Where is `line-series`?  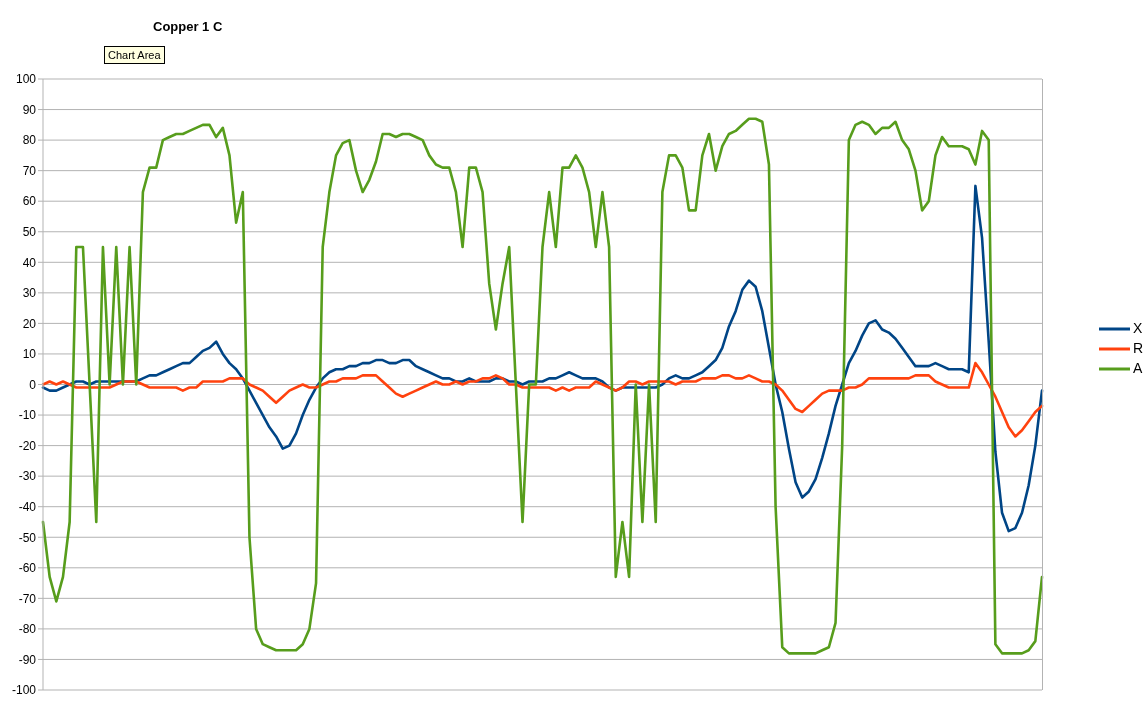 line-series is located at coordinates (542, 399).